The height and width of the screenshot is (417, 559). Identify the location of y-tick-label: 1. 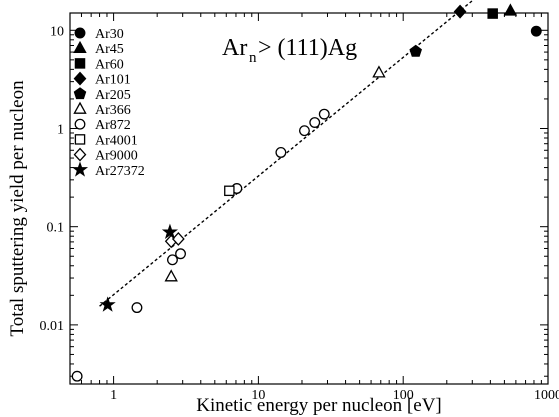
(60, 129).